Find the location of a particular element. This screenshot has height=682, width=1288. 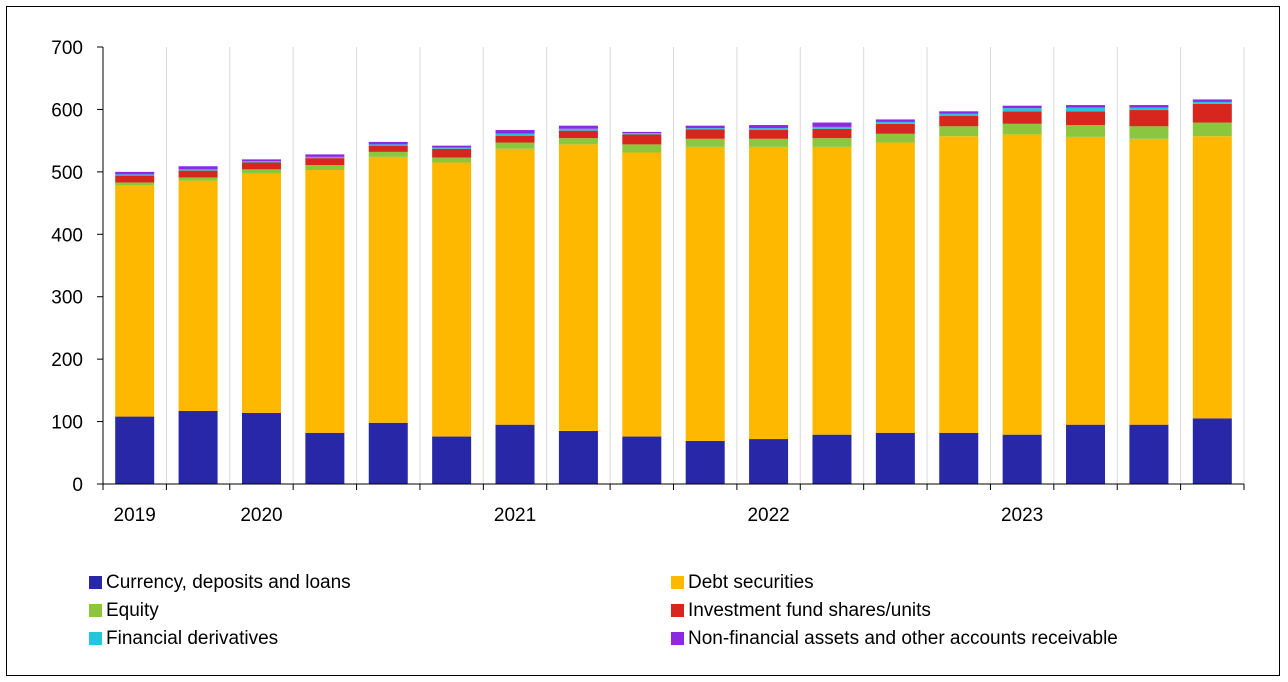

legend-item: Equity is located at coordinates (380, 610).